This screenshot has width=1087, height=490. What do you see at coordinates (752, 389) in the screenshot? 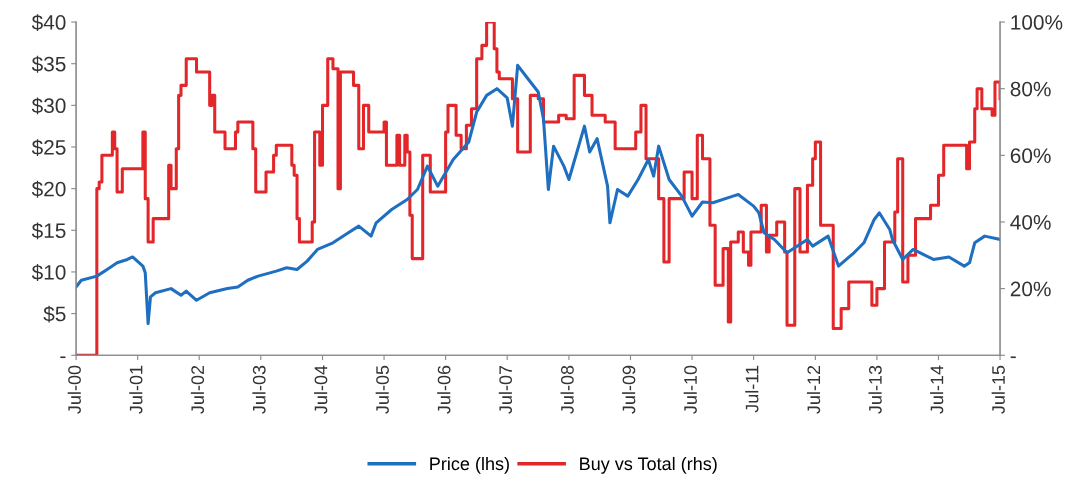
I see `x-tick-label: Jul-11` at bounding box center [752, 389].